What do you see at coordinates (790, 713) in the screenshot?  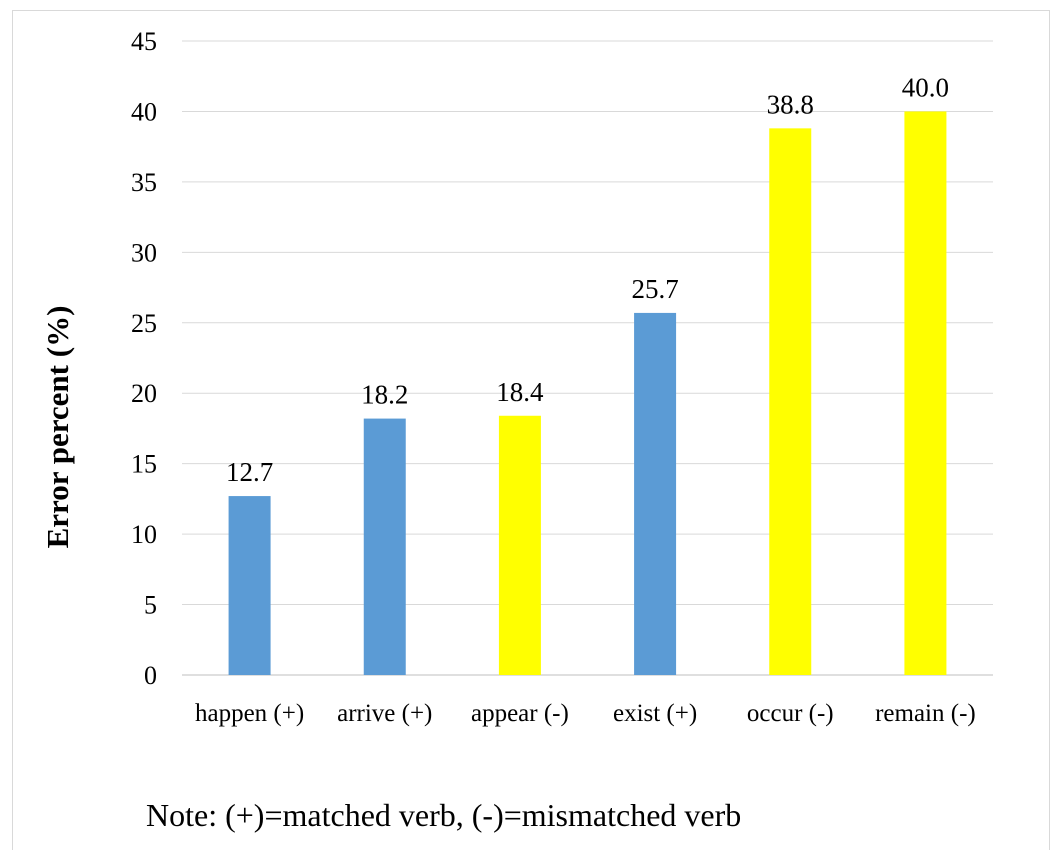 I see `x-tick-label: occur (-)` at bounding box center [790, 713].